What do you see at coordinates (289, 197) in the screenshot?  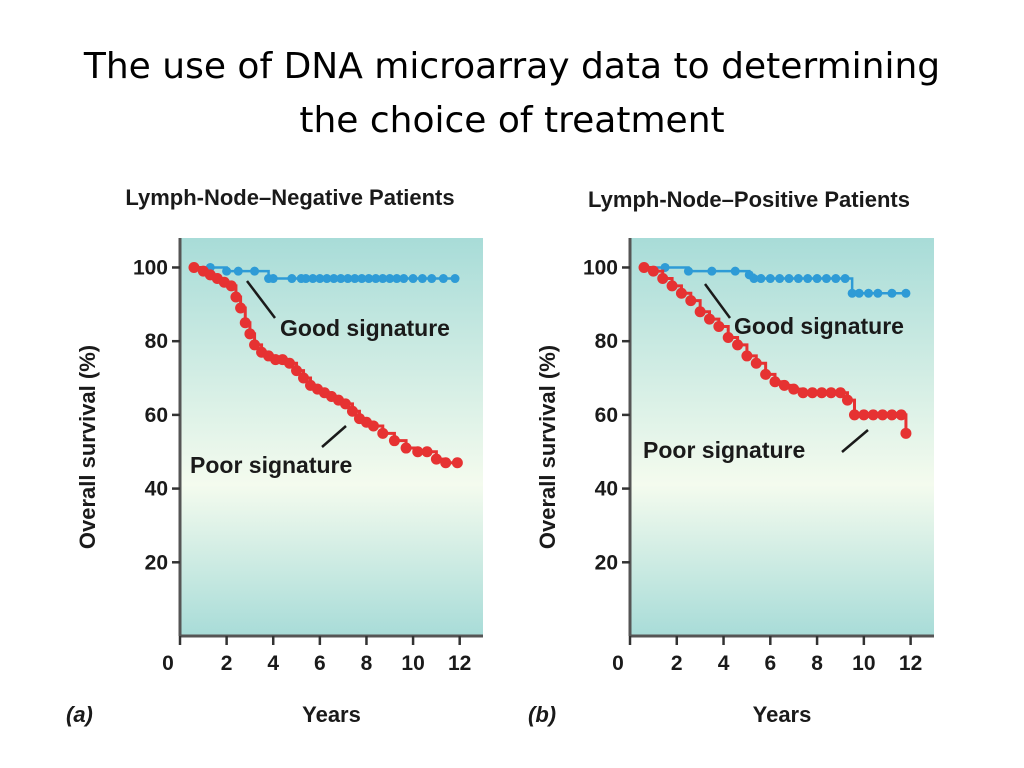 I see `panel-title: Lymph-Node–Negative Patients` at bounding box center [289, 197].